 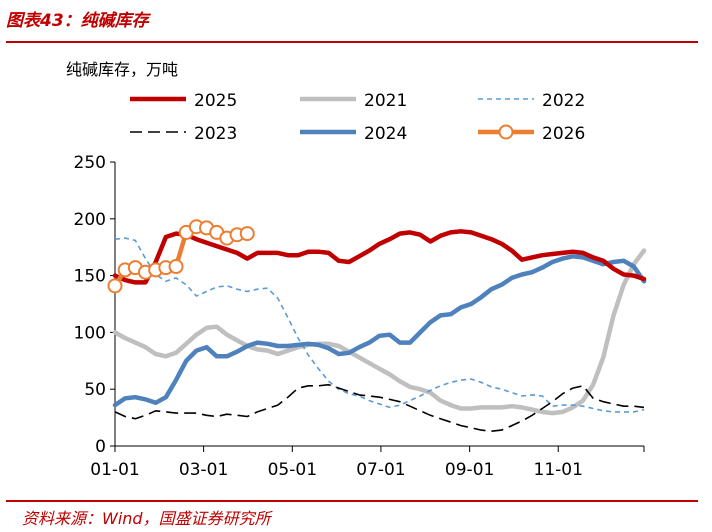 I want to click on y-axis-label: 纯碱库存，万吨, so click(x=122, y=69).